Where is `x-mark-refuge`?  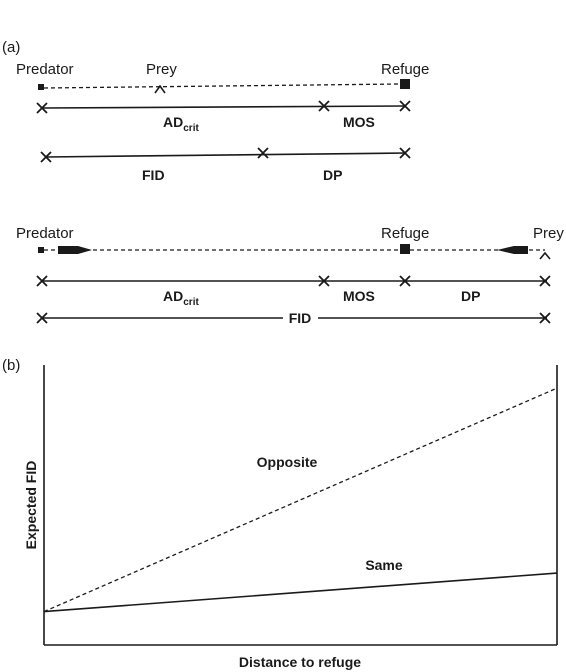
x-mark-refuge is located at coordinates (405, 281).